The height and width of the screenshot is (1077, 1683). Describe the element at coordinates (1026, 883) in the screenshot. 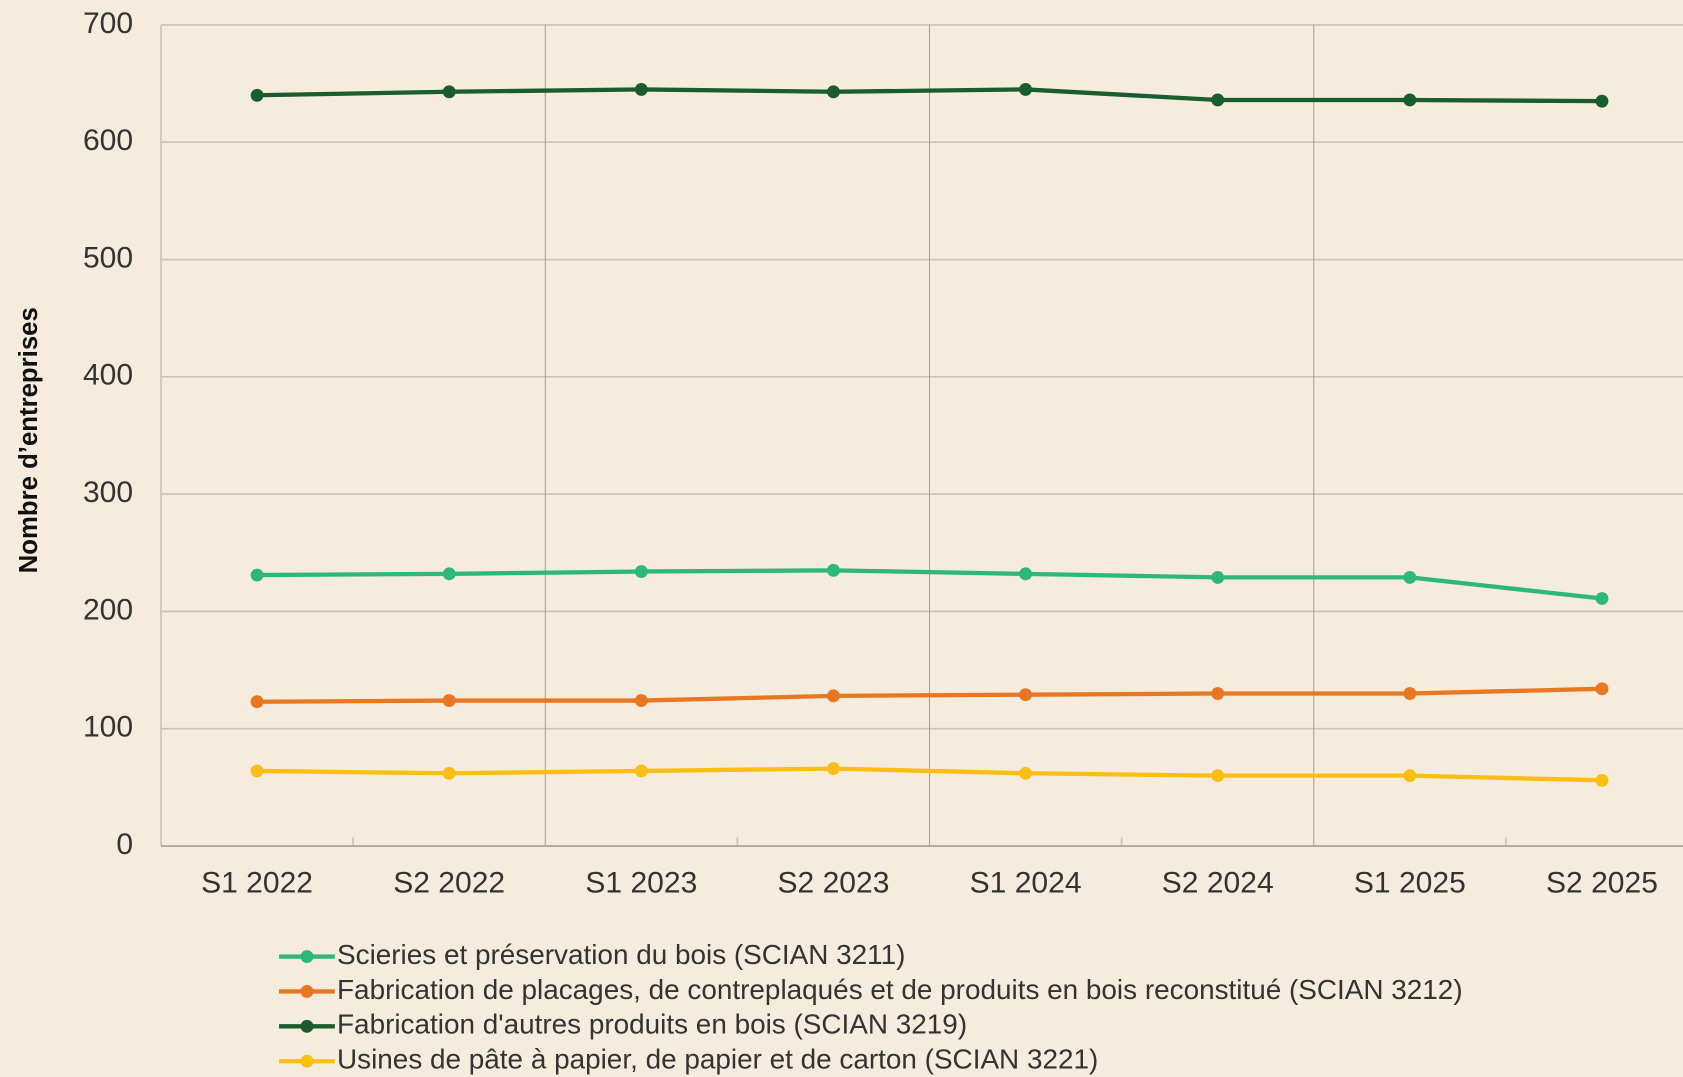

I see `x-tick-label: S1 2024` at that location.